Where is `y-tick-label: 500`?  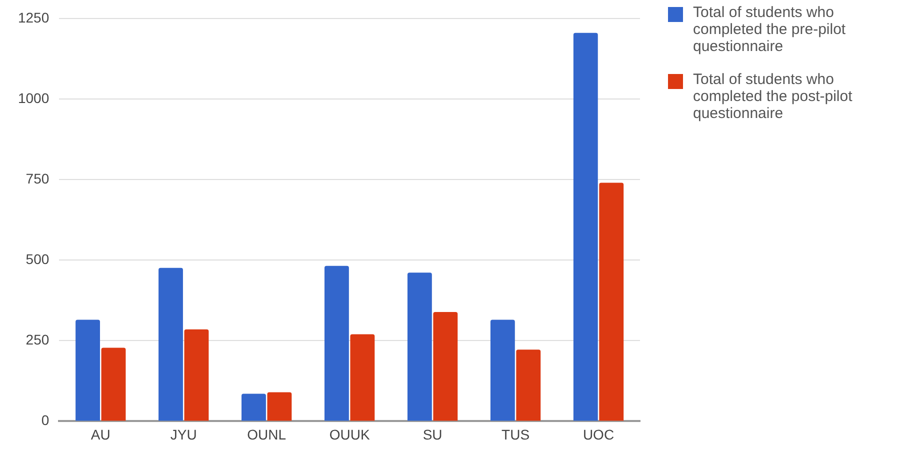
y-tick-label: 500 is located at coordinates (38, 258).